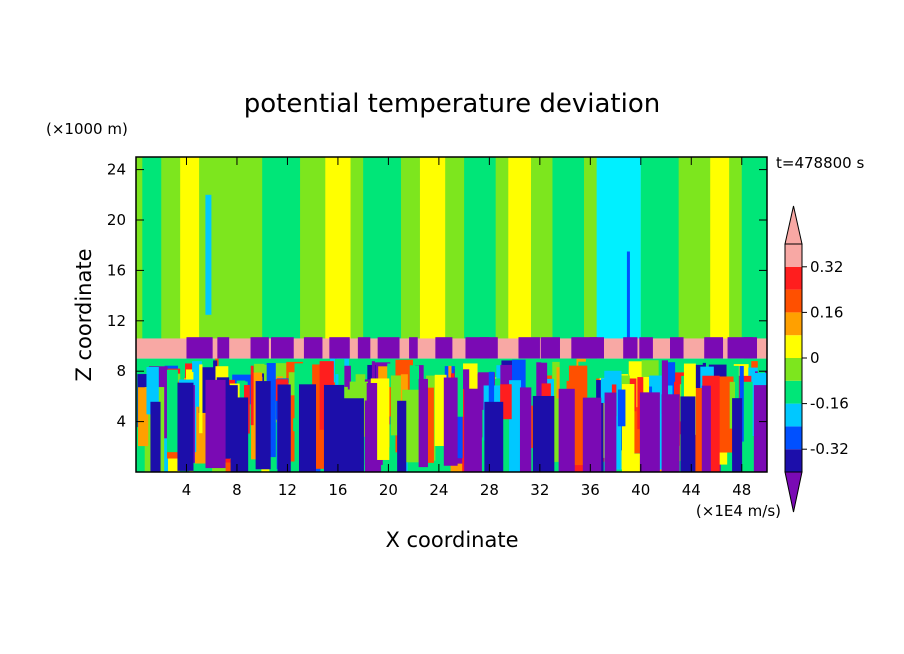 This screenshot has width=904, height=654. I want to click on x-tick-label: 32, so click(539, 490).